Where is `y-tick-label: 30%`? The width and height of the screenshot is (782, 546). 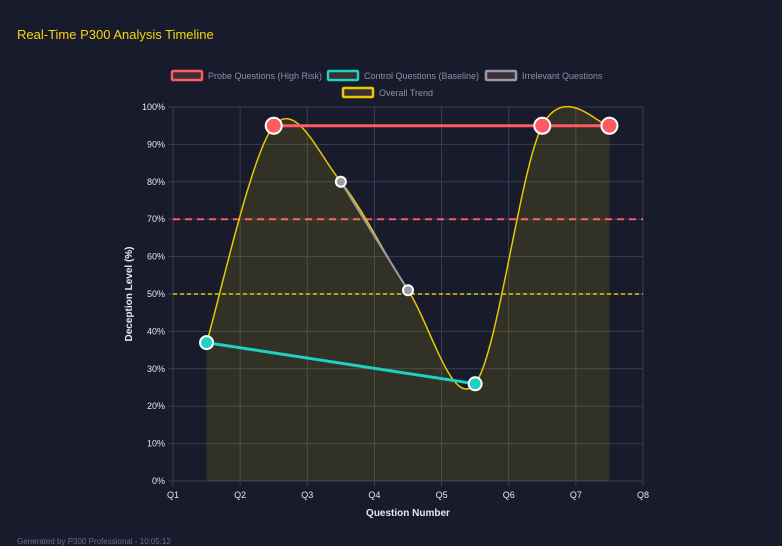 y-tick-label: 30% is located at coordinates (156, 369).